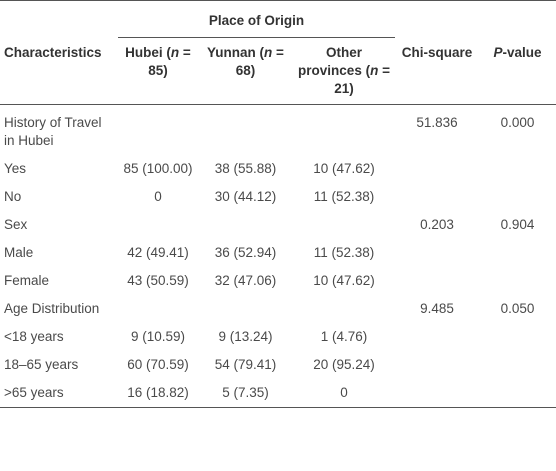  What do you see at coordinates (245, 252) in the screenshot?
I see `table-cell: 36 (52.94)` at bounding box center [245, 252].